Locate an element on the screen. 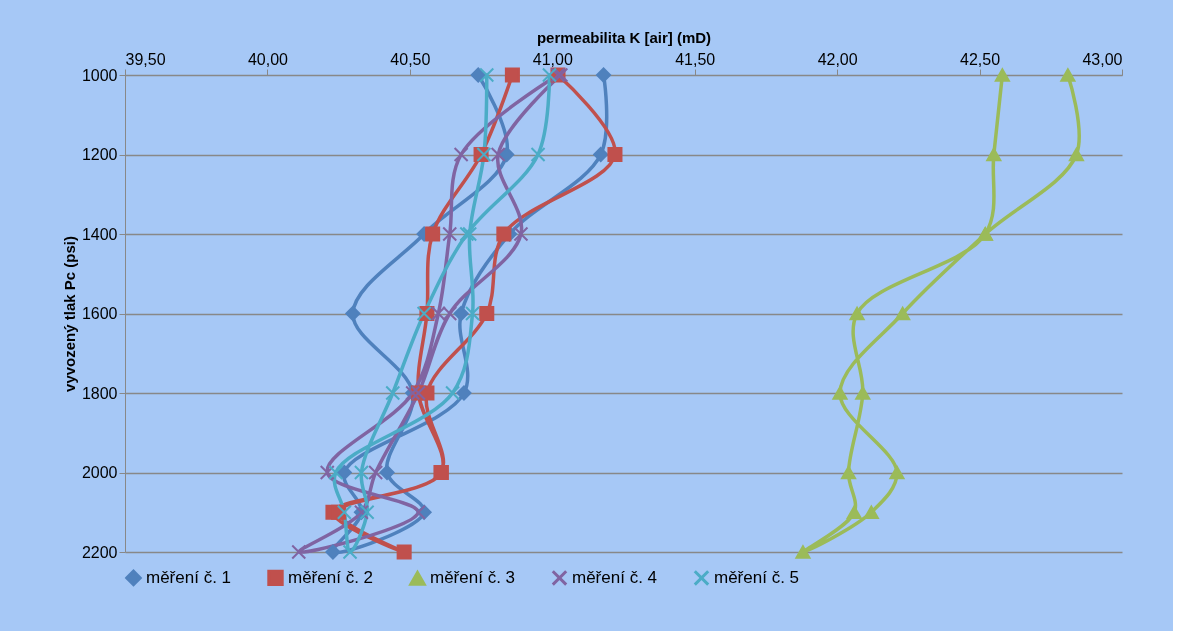 Image resolution: width=1188 pixels, height=634 pixels. legend-label: měření č. 2 is located at coordinates (331, 577).